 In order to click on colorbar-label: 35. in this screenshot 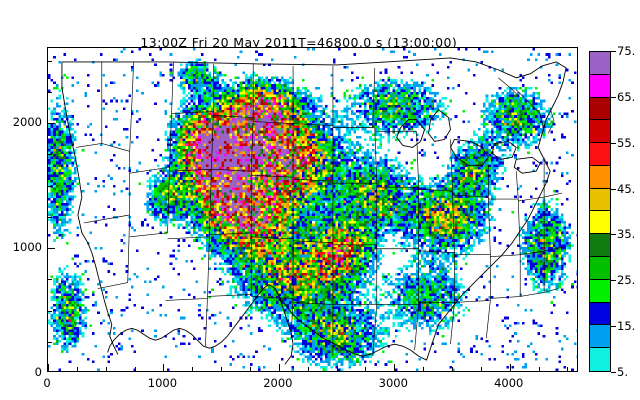, I will do `click(626, 234)`.